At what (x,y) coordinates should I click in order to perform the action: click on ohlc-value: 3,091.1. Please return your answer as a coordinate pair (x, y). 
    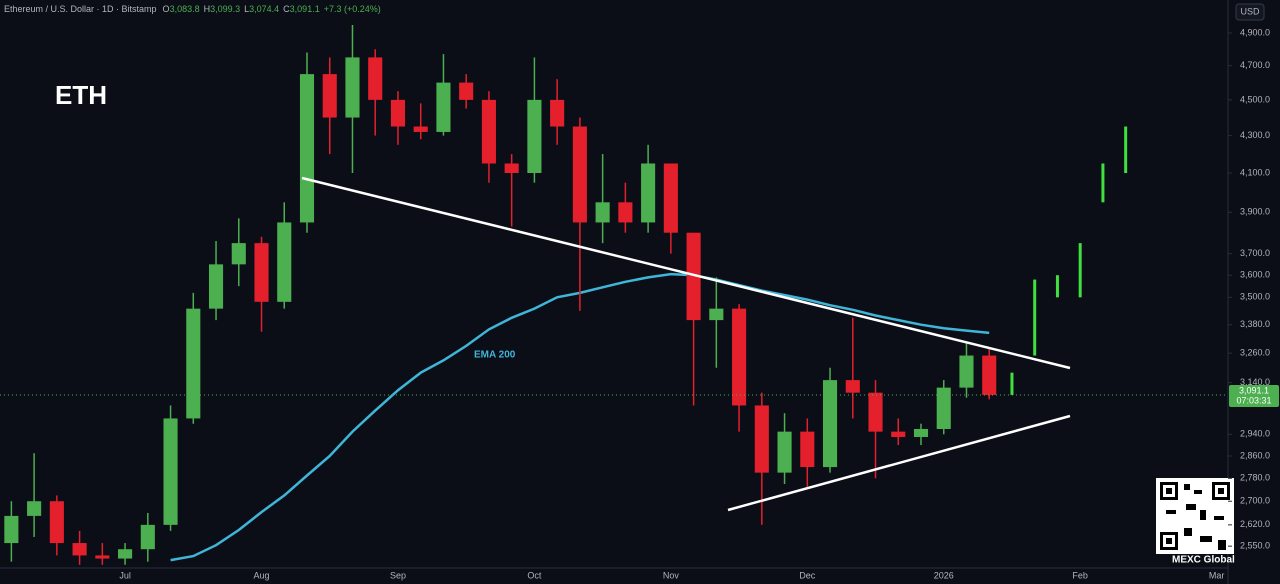
    Looking at the image, I should click on (305, 9).